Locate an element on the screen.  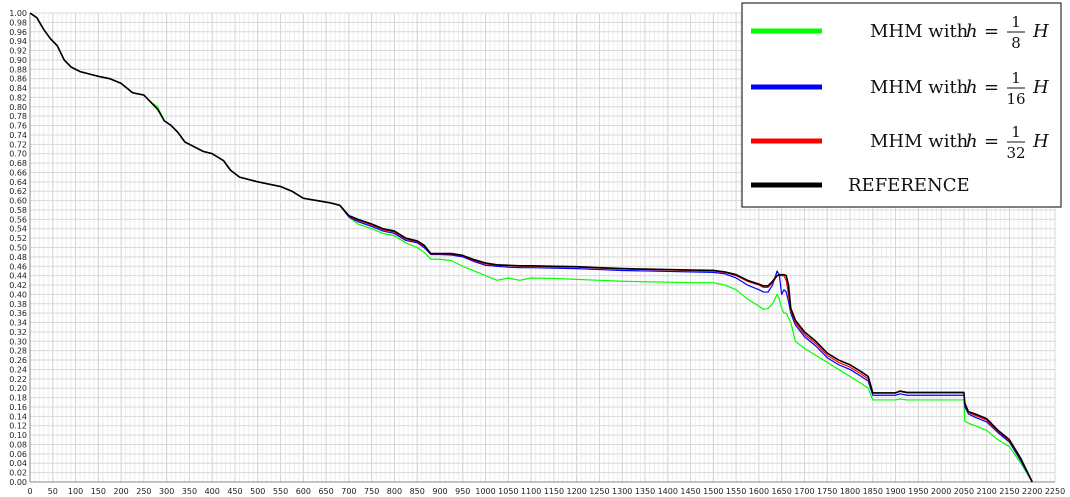
x-tick-label: 1750 is located at coordinates (827, 491).